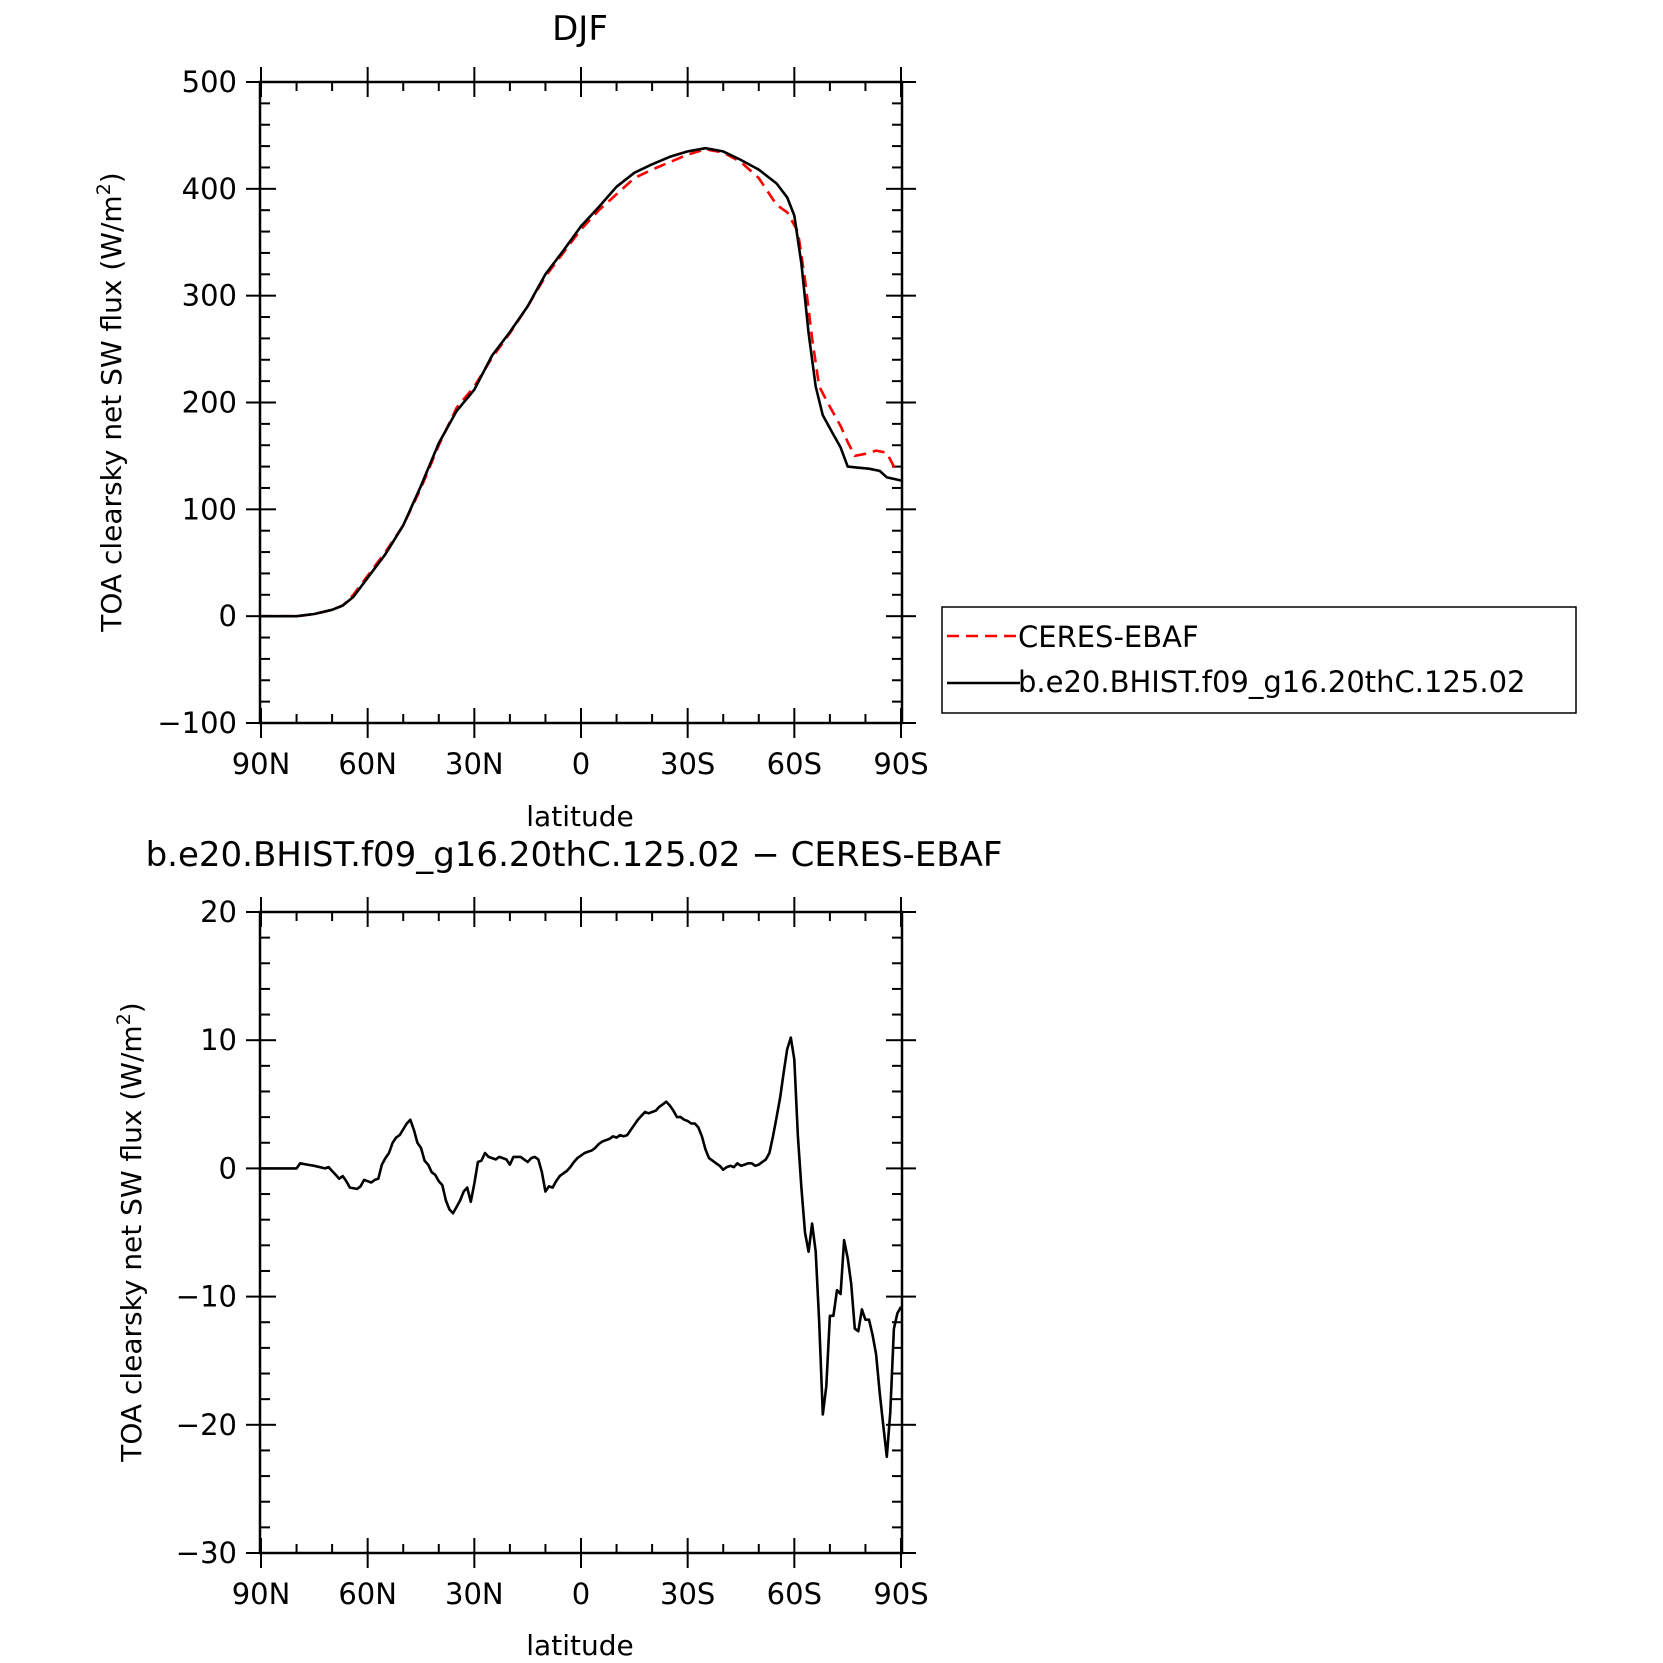 The width and height of the screenshot is (1663, 1663). I want to click on y-tick-label: 100, so click(209, 509).